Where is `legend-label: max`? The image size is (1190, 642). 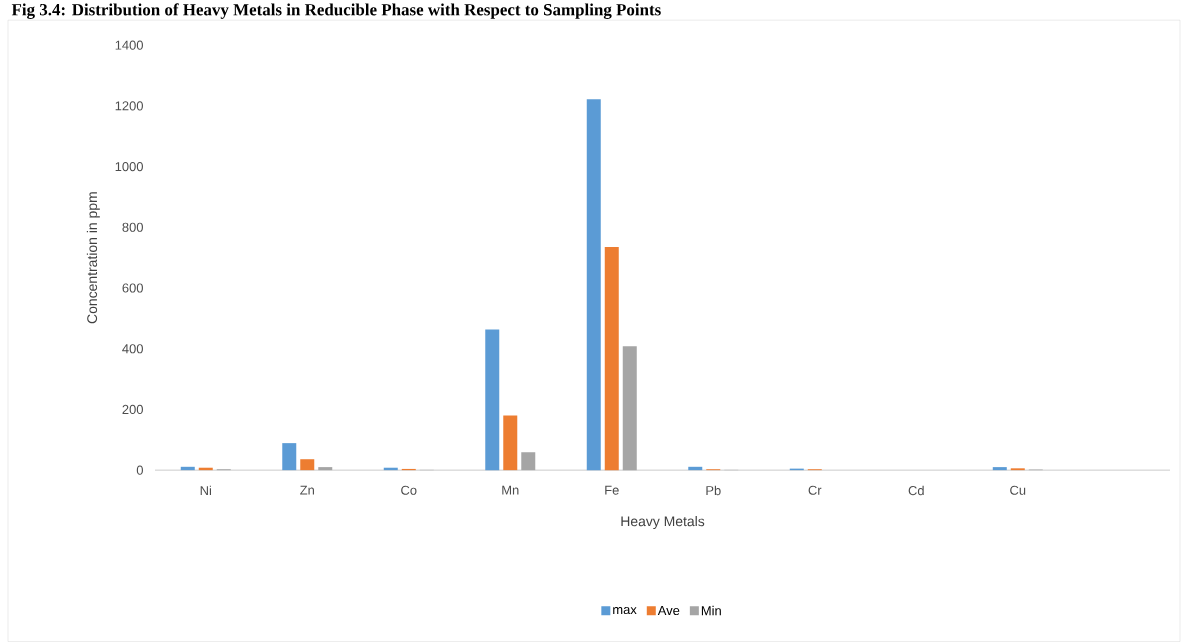
legend-label: max is located at coordinates (625, 610).